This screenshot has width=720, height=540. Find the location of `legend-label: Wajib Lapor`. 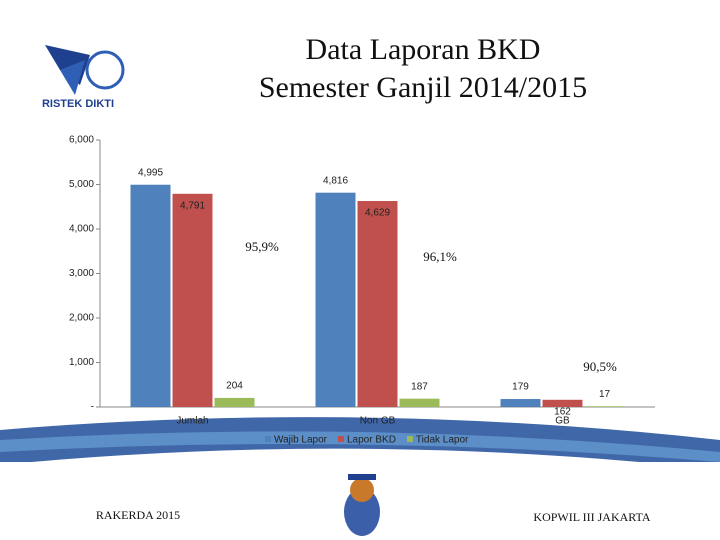

legend-label: Wajib Lapor is located at coordinates (301, 440).